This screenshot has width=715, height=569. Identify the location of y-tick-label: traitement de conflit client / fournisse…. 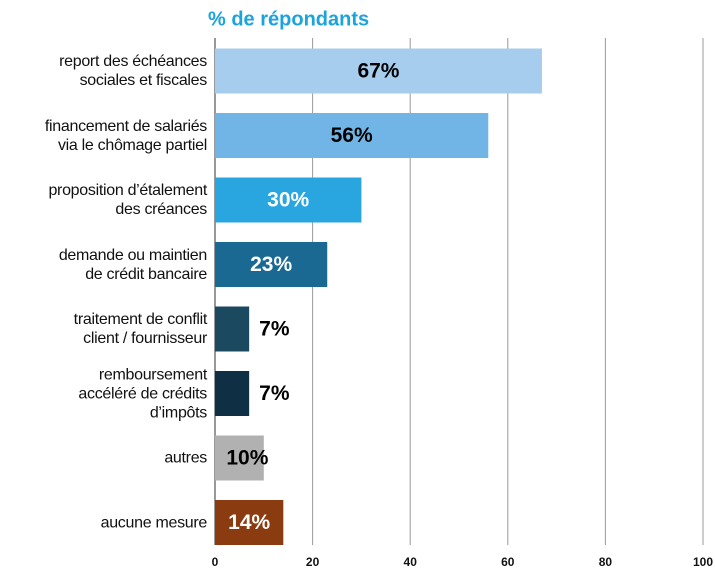
(140, 329).